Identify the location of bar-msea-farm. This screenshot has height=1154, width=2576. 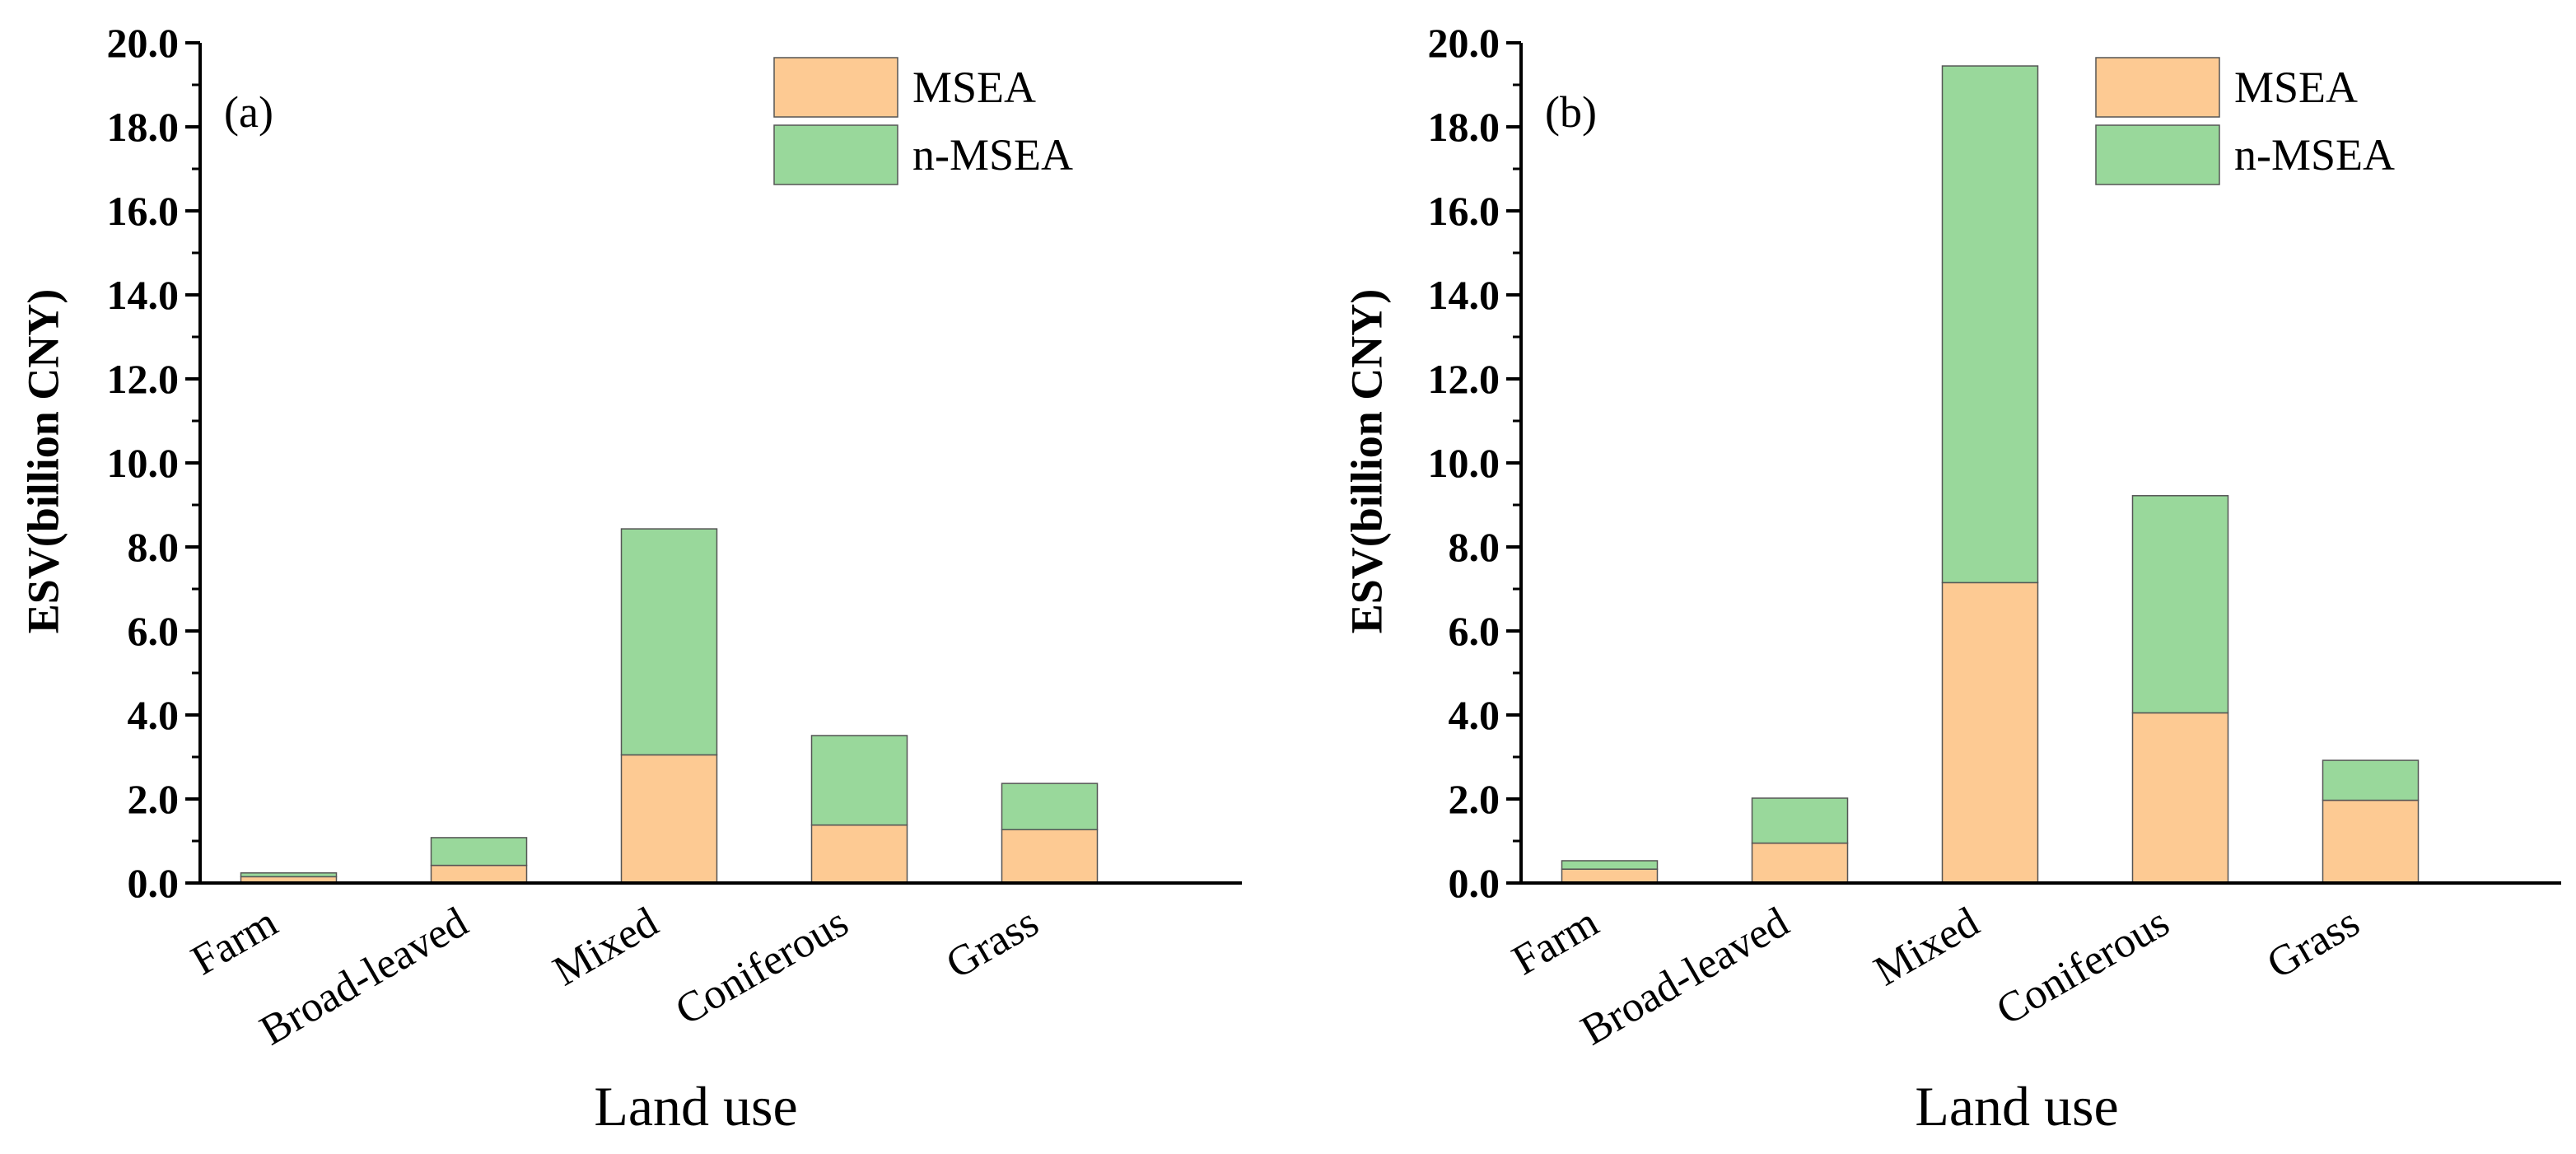
(1610, 876).